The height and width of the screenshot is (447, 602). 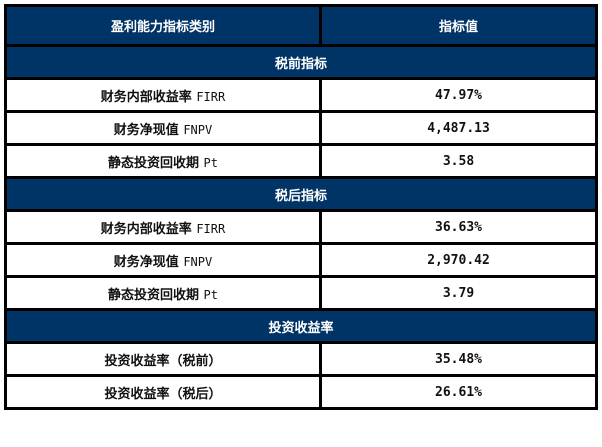 I want to click on indicator-value: 3.58, so click(x=458, y=161).